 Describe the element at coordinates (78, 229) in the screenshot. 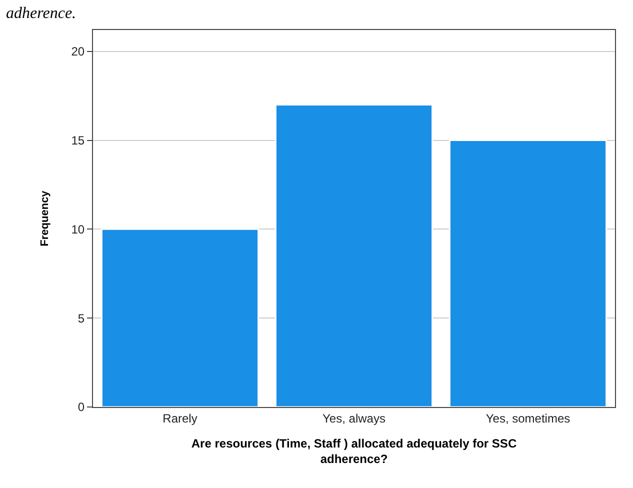

I see `y-tick-label: 10` at that location.